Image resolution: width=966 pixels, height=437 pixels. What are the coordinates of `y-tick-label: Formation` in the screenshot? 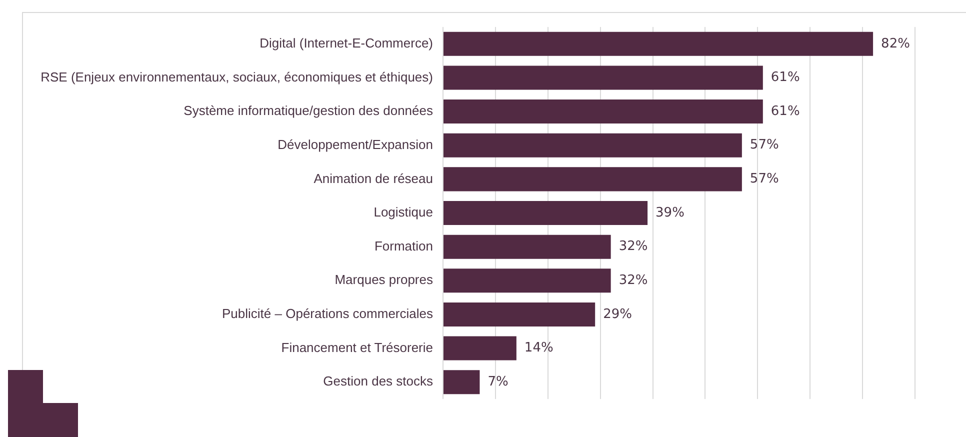 It's located at (403, 246).